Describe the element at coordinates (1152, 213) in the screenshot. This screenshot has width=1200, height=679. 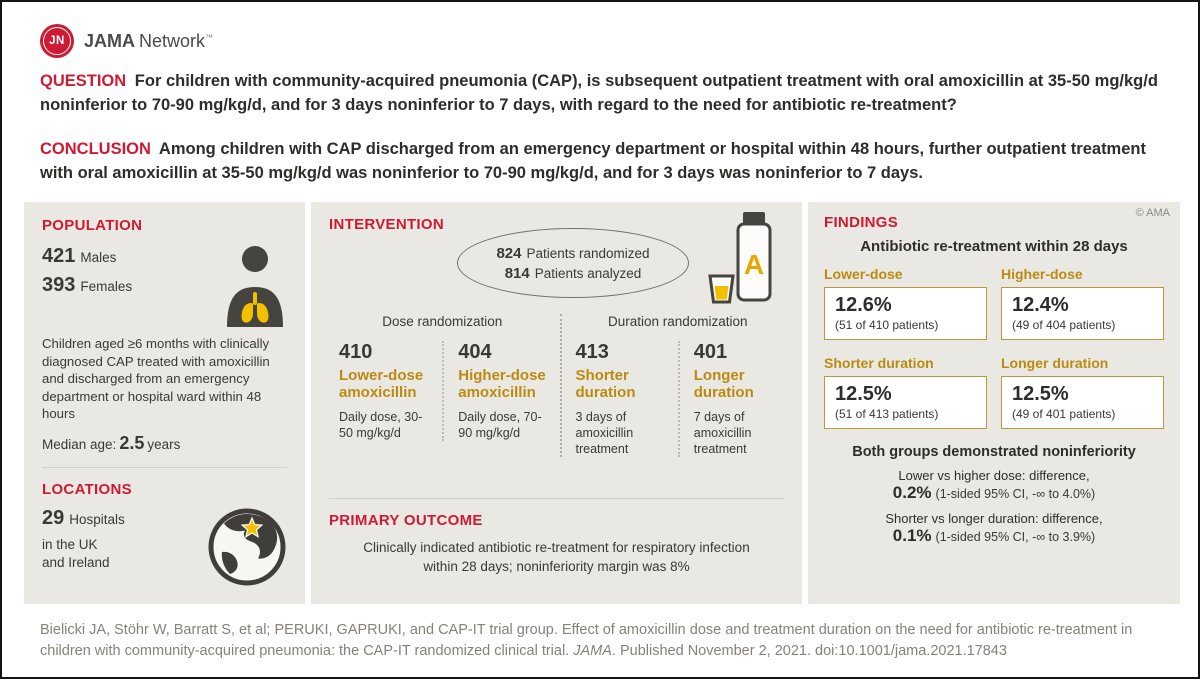
I see `ama-copyright: © AMA` at that location.